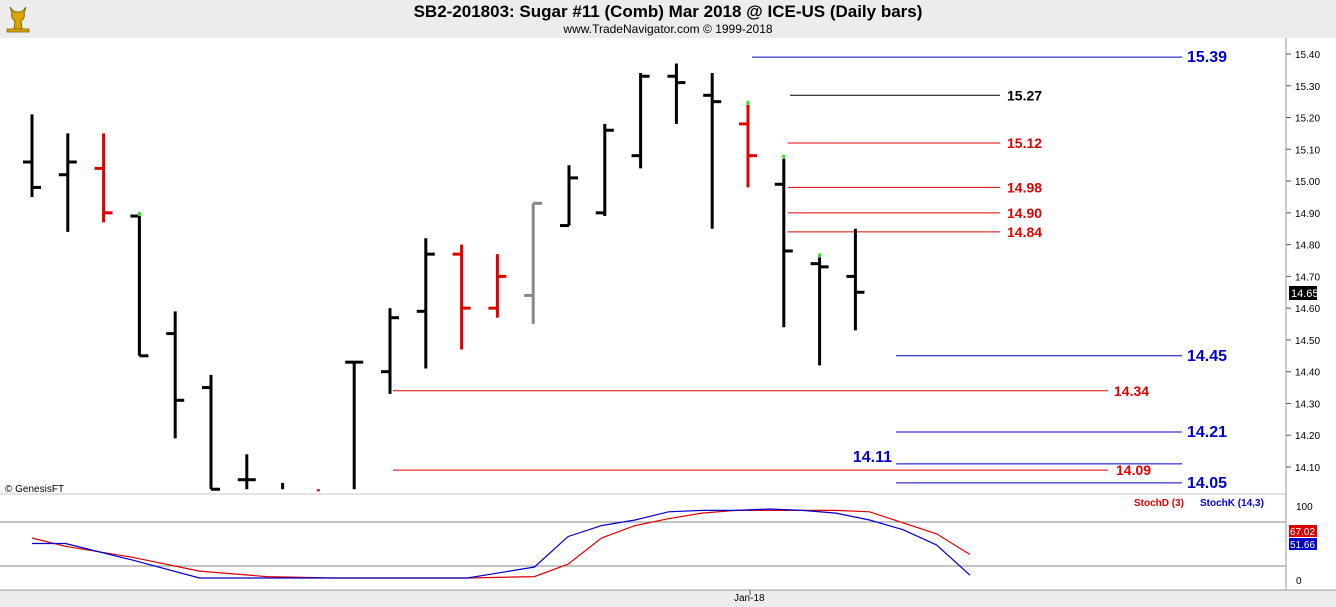 Image resolution: width=1336 pixels, height=607 pixels. I want to click on level-label-14-05: 14.05, so click(1207, 483).